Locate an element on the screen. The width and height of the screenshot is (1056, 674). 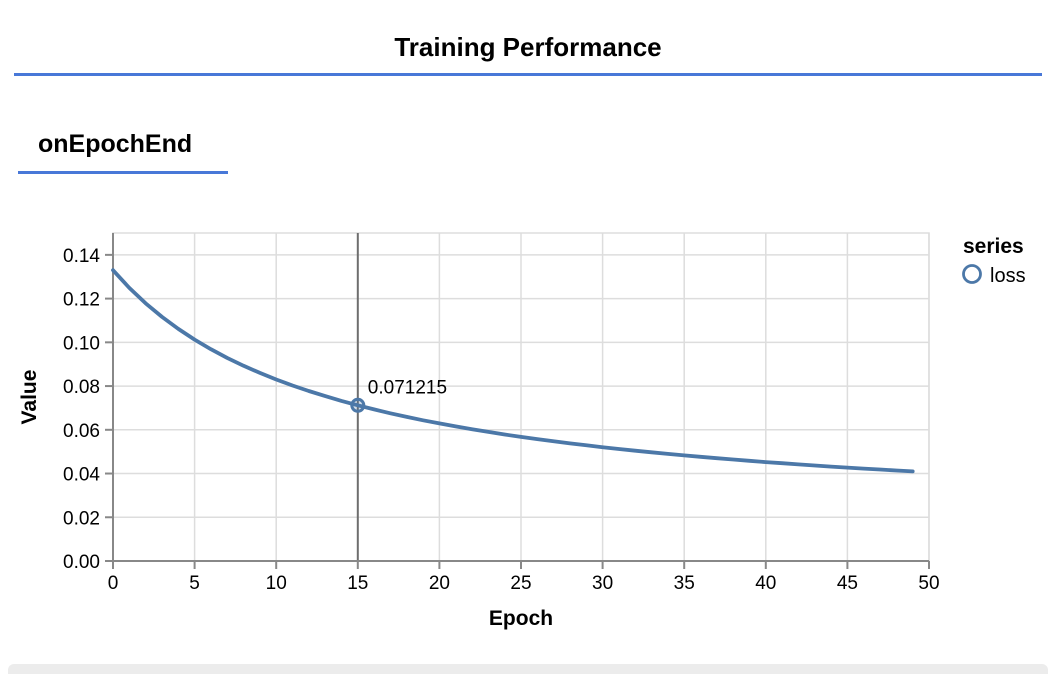
y-tick-label: 0.14 is located at coordinates (81, 256).